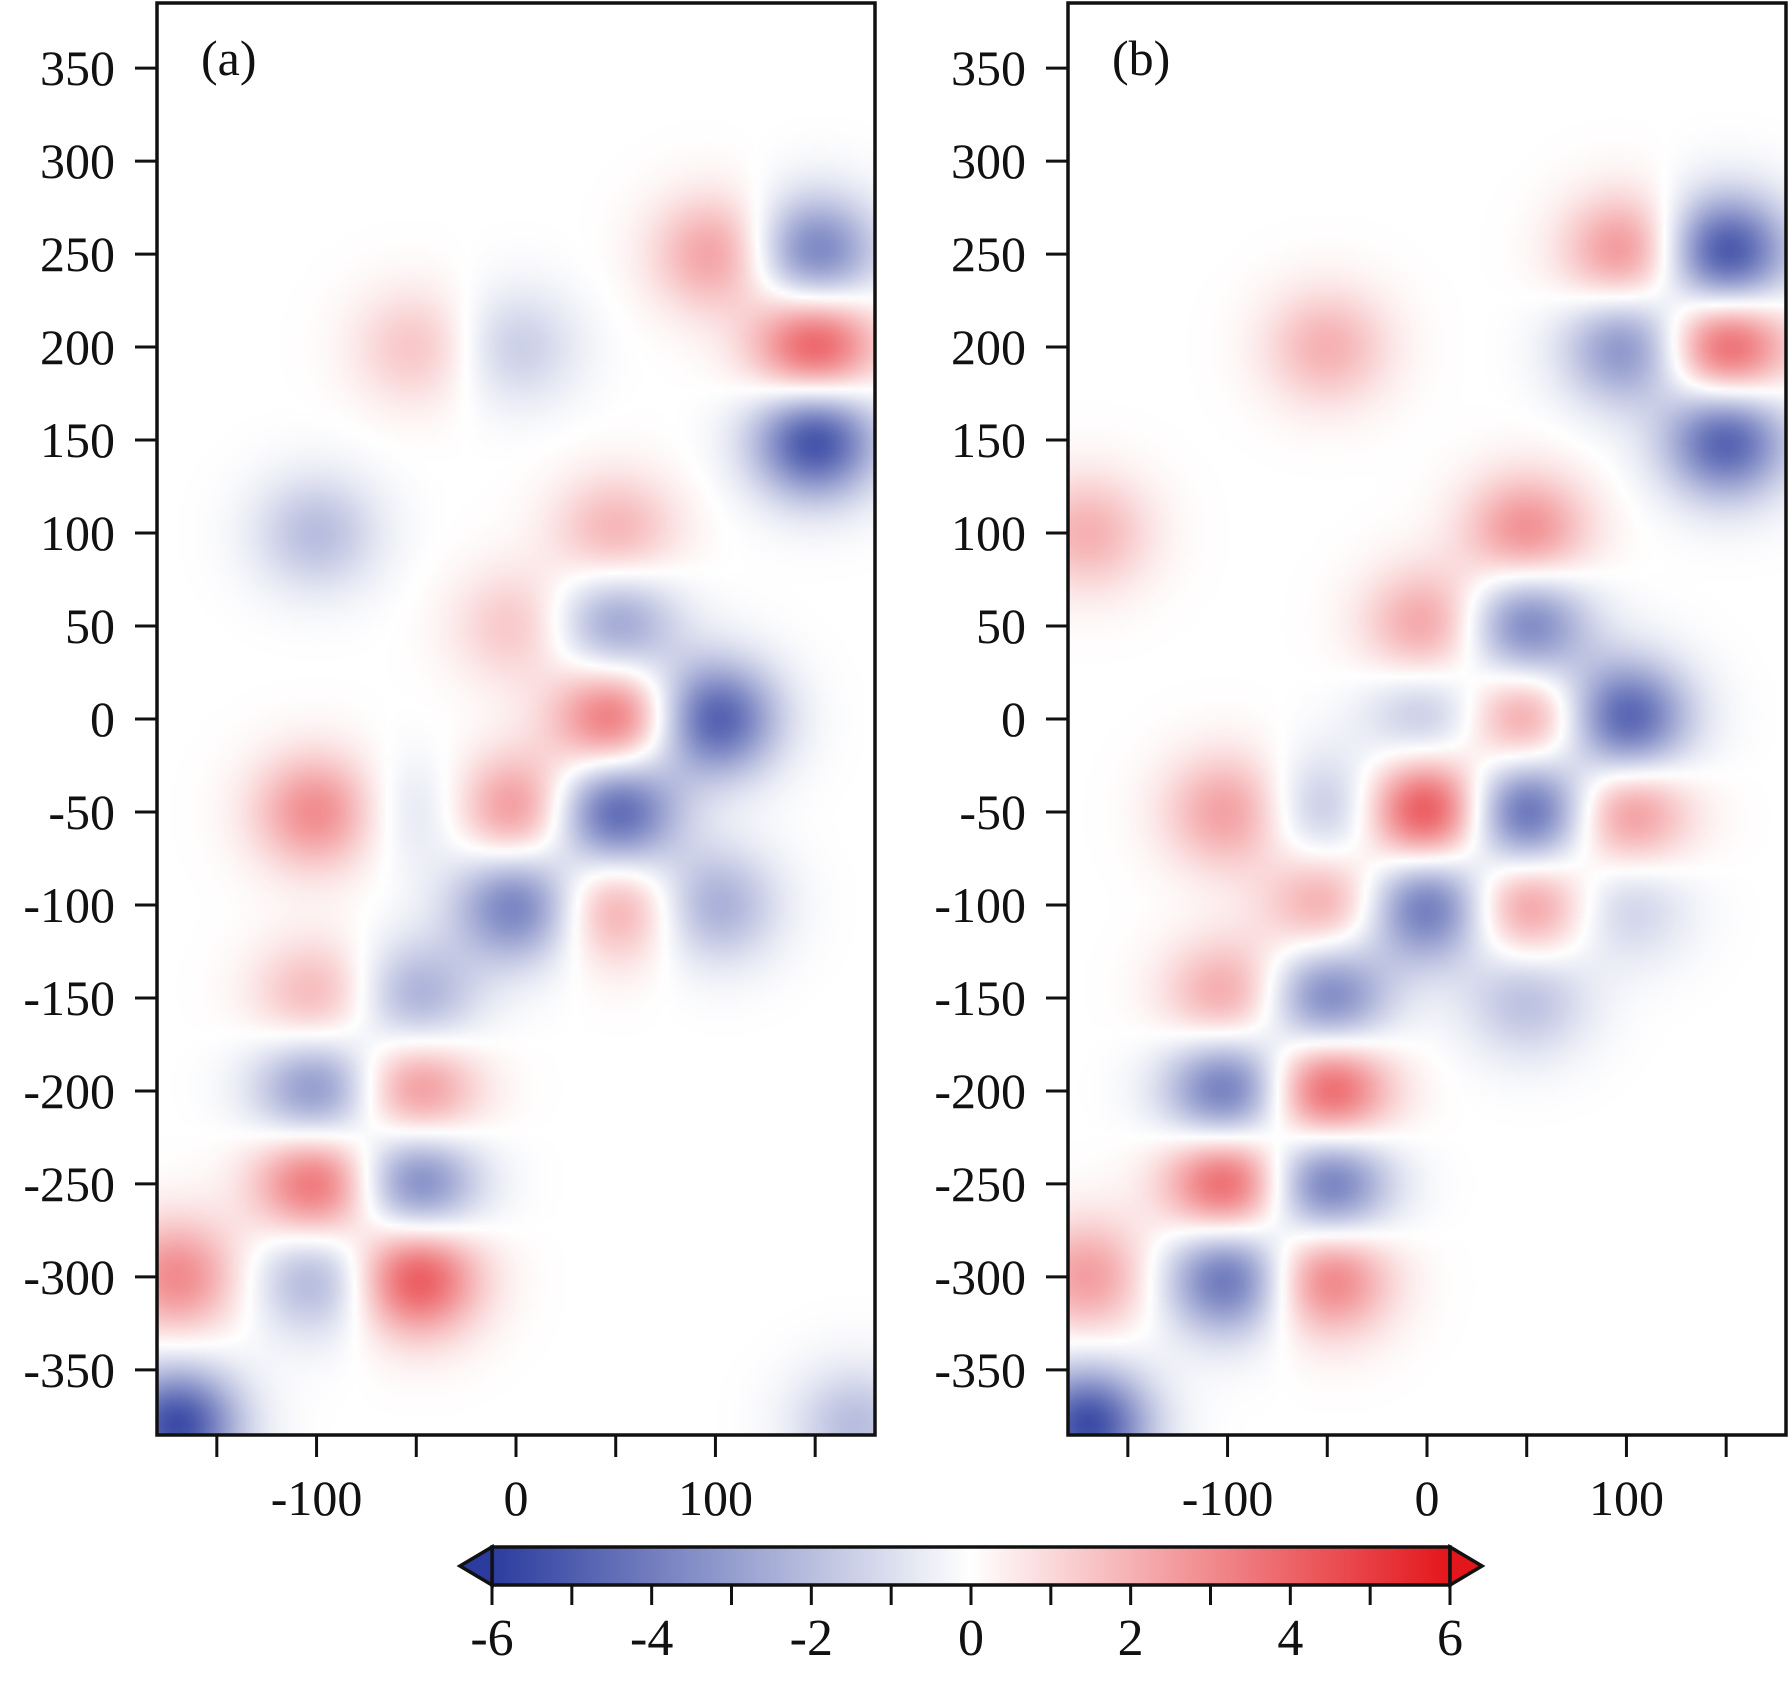  Describe the element at coordinates (971, 1638) in the screenshot. I see `colorbar-tick-label: 0` at that location.